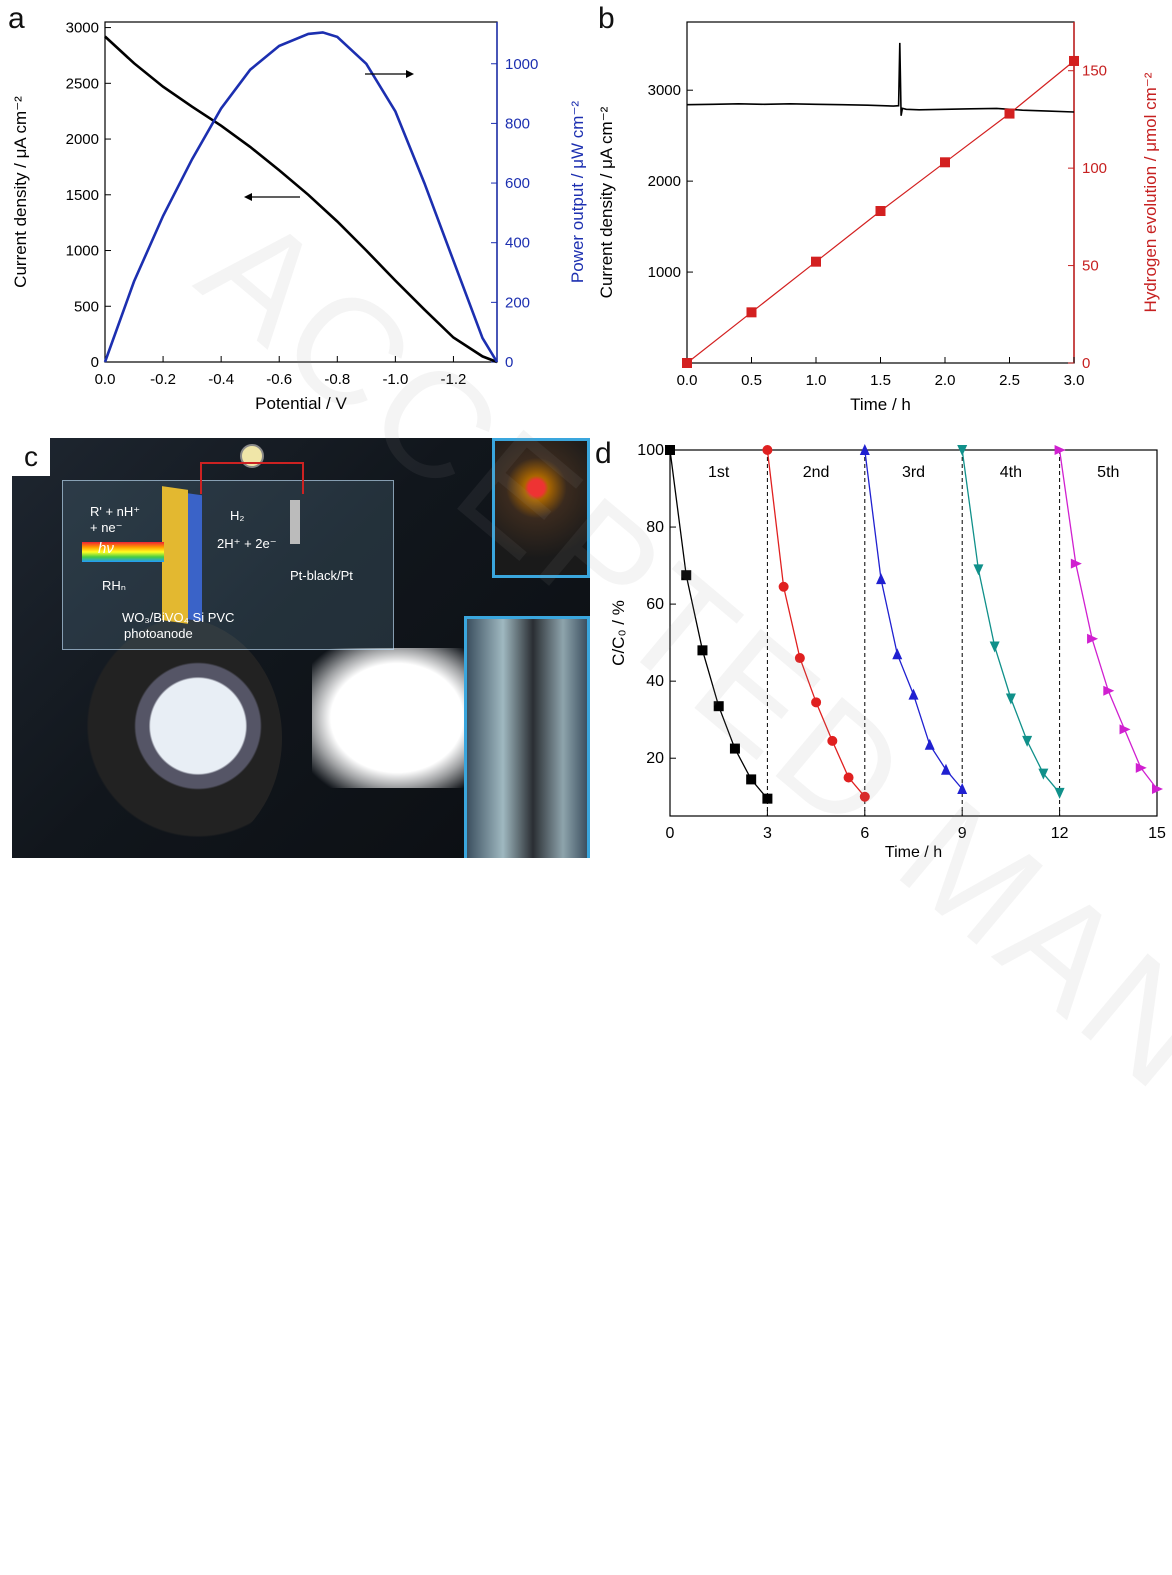 This screenshot has width=1172, height=1575. I want to click on y-axis-label: C/C₀ / %, so click(618, 633).